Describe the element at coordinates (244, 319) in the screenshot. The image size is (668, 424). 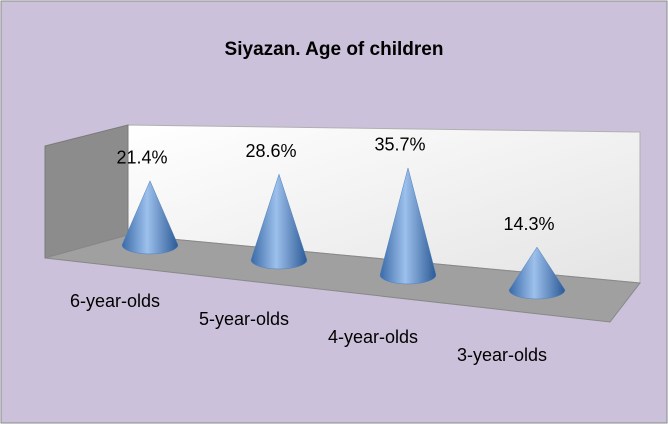
I see `x-tick-label: 5-year-olds` at that location.